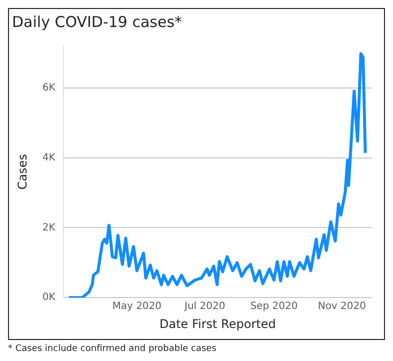 Image resolution: width=393 pixels, height=361 pixels. Describe the element at coordinates (217, 323) in the screenshot. I see `x-axis-title: Date First Reported` at that location.